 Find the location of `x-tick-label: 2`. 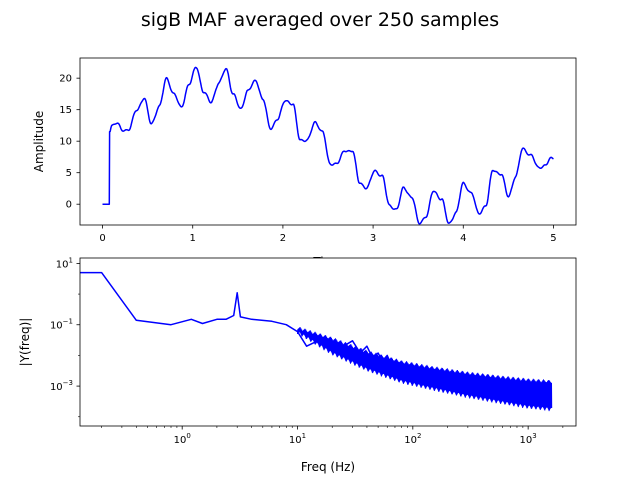

x-tick-label: 2 is located at coordinates (283, 238).